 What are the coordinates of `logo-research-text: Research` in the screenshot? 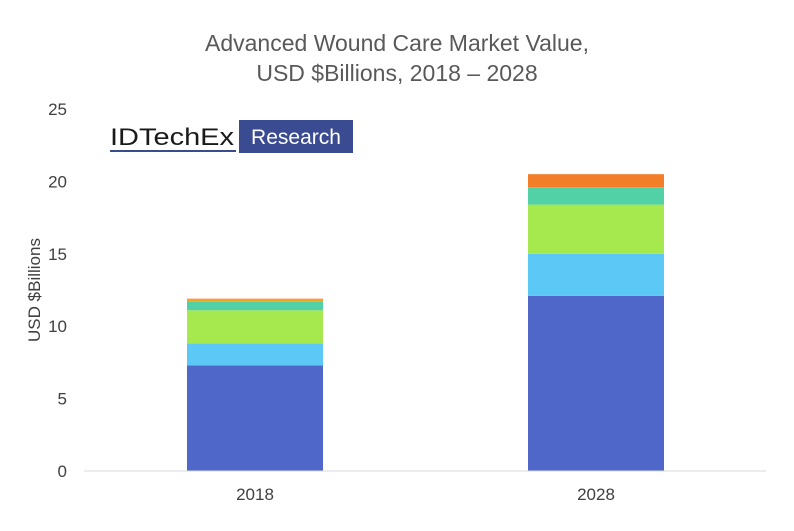 It's located at (296, 137).